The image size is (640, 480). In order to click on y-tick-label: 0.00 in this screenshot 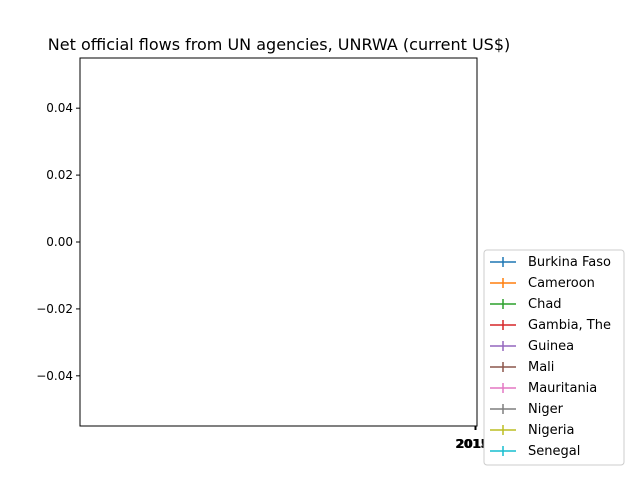, I will do `click(59, 242)`.